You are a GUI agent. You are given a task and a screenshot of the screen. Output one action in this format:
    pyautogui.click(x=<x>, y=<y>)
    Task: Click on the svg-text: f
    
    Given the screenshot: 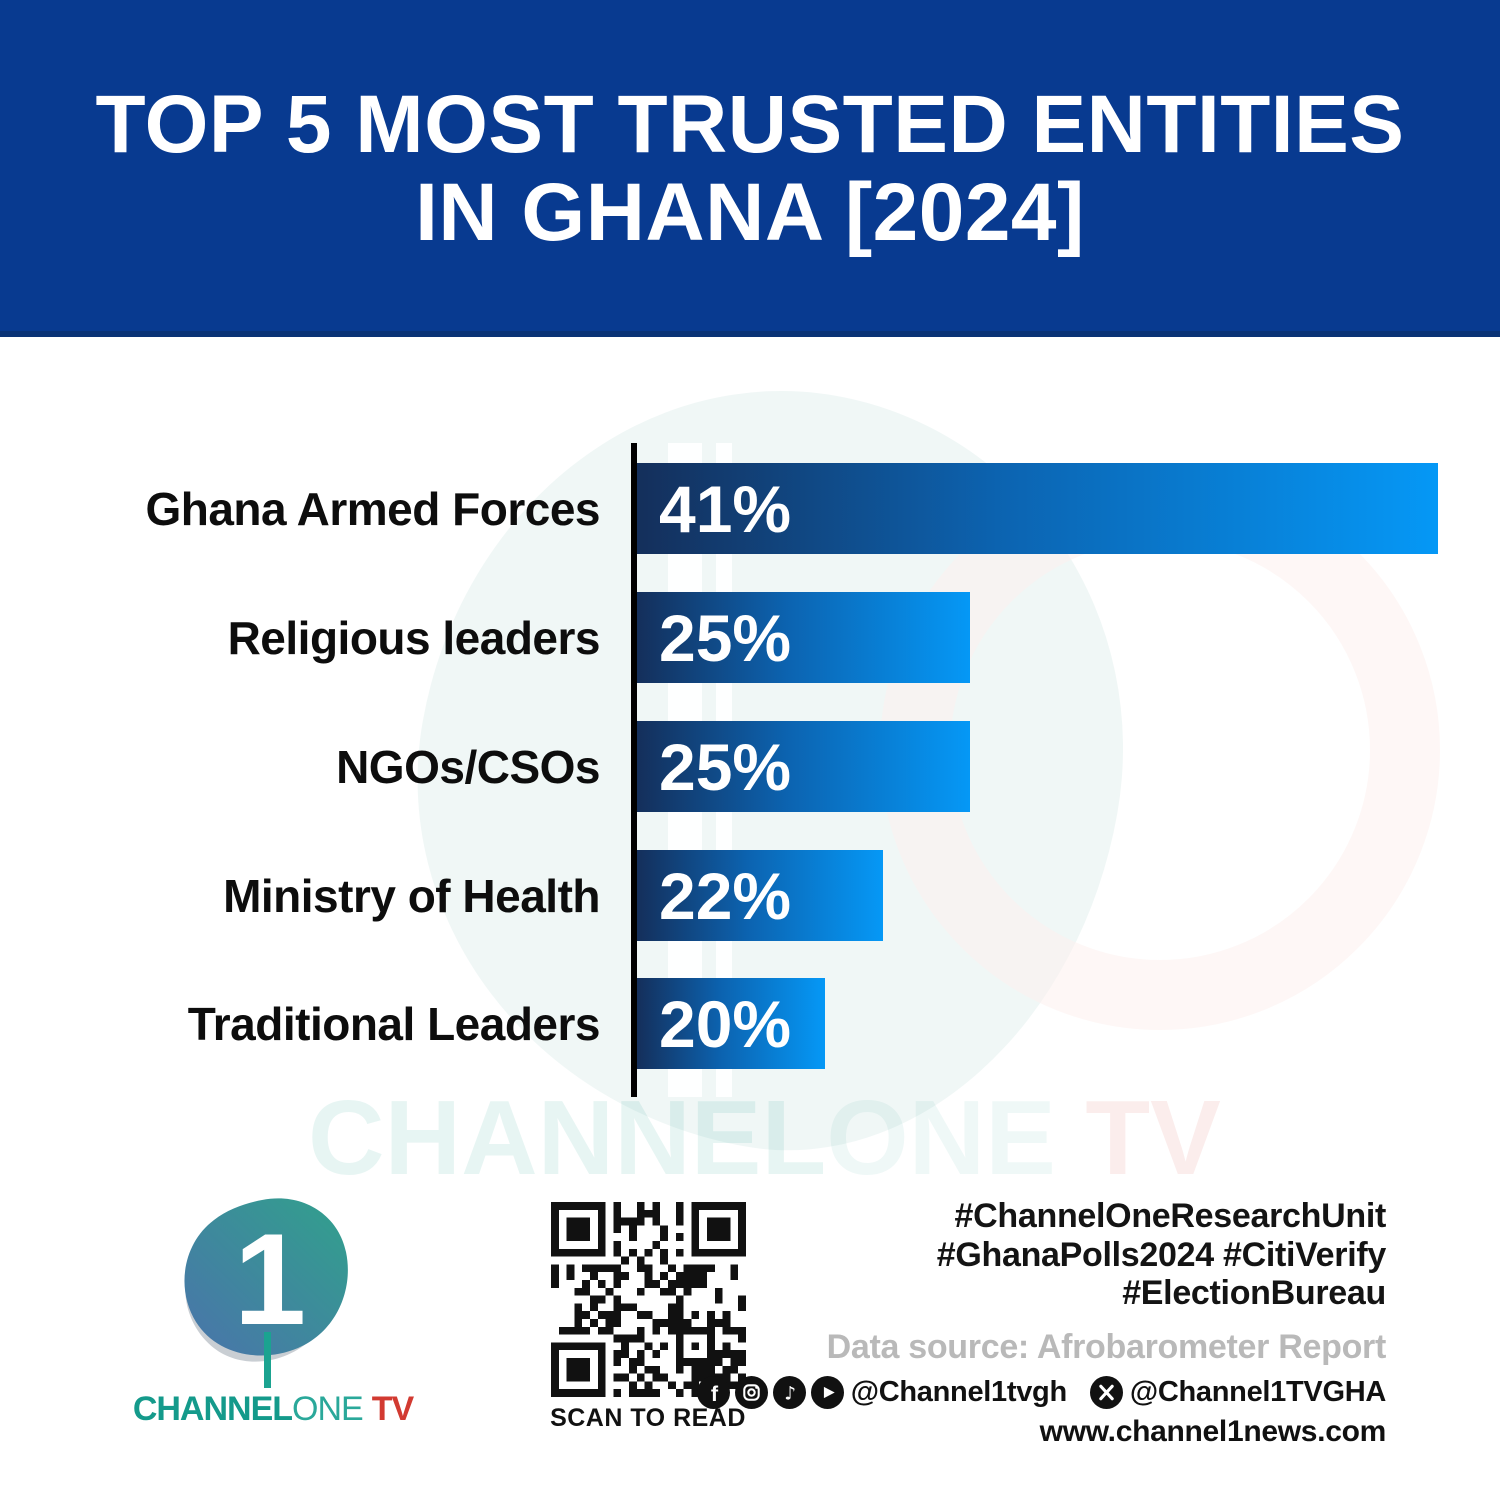 What is the action you would take?
    pyautogui.click(x=715, y=1392)
    